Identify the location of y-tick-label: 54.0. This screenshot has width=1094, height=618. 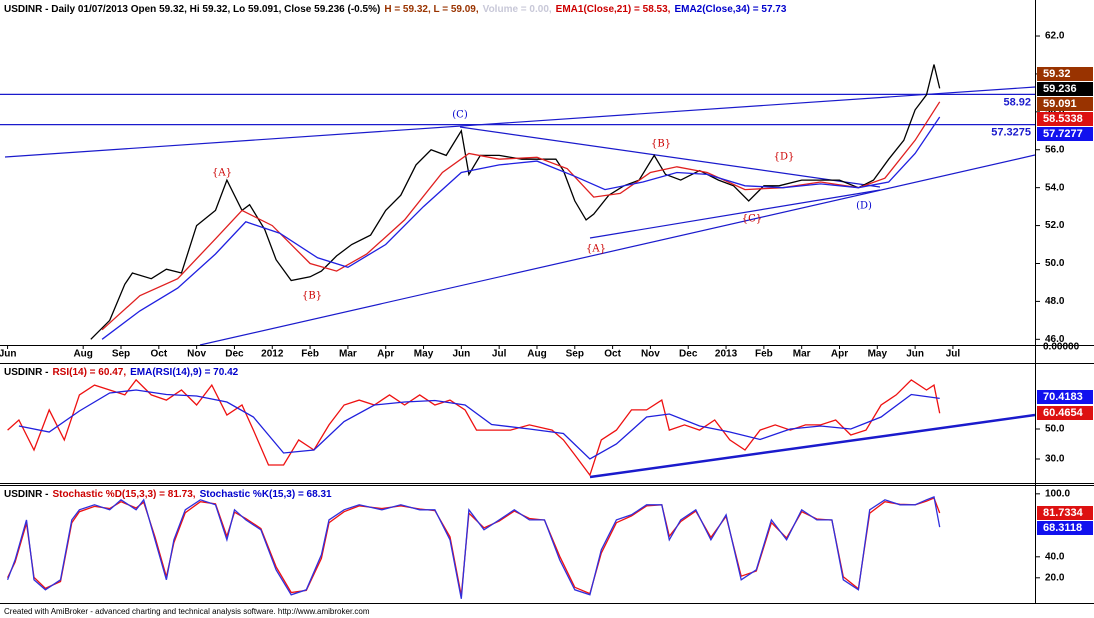
(1055, 187).